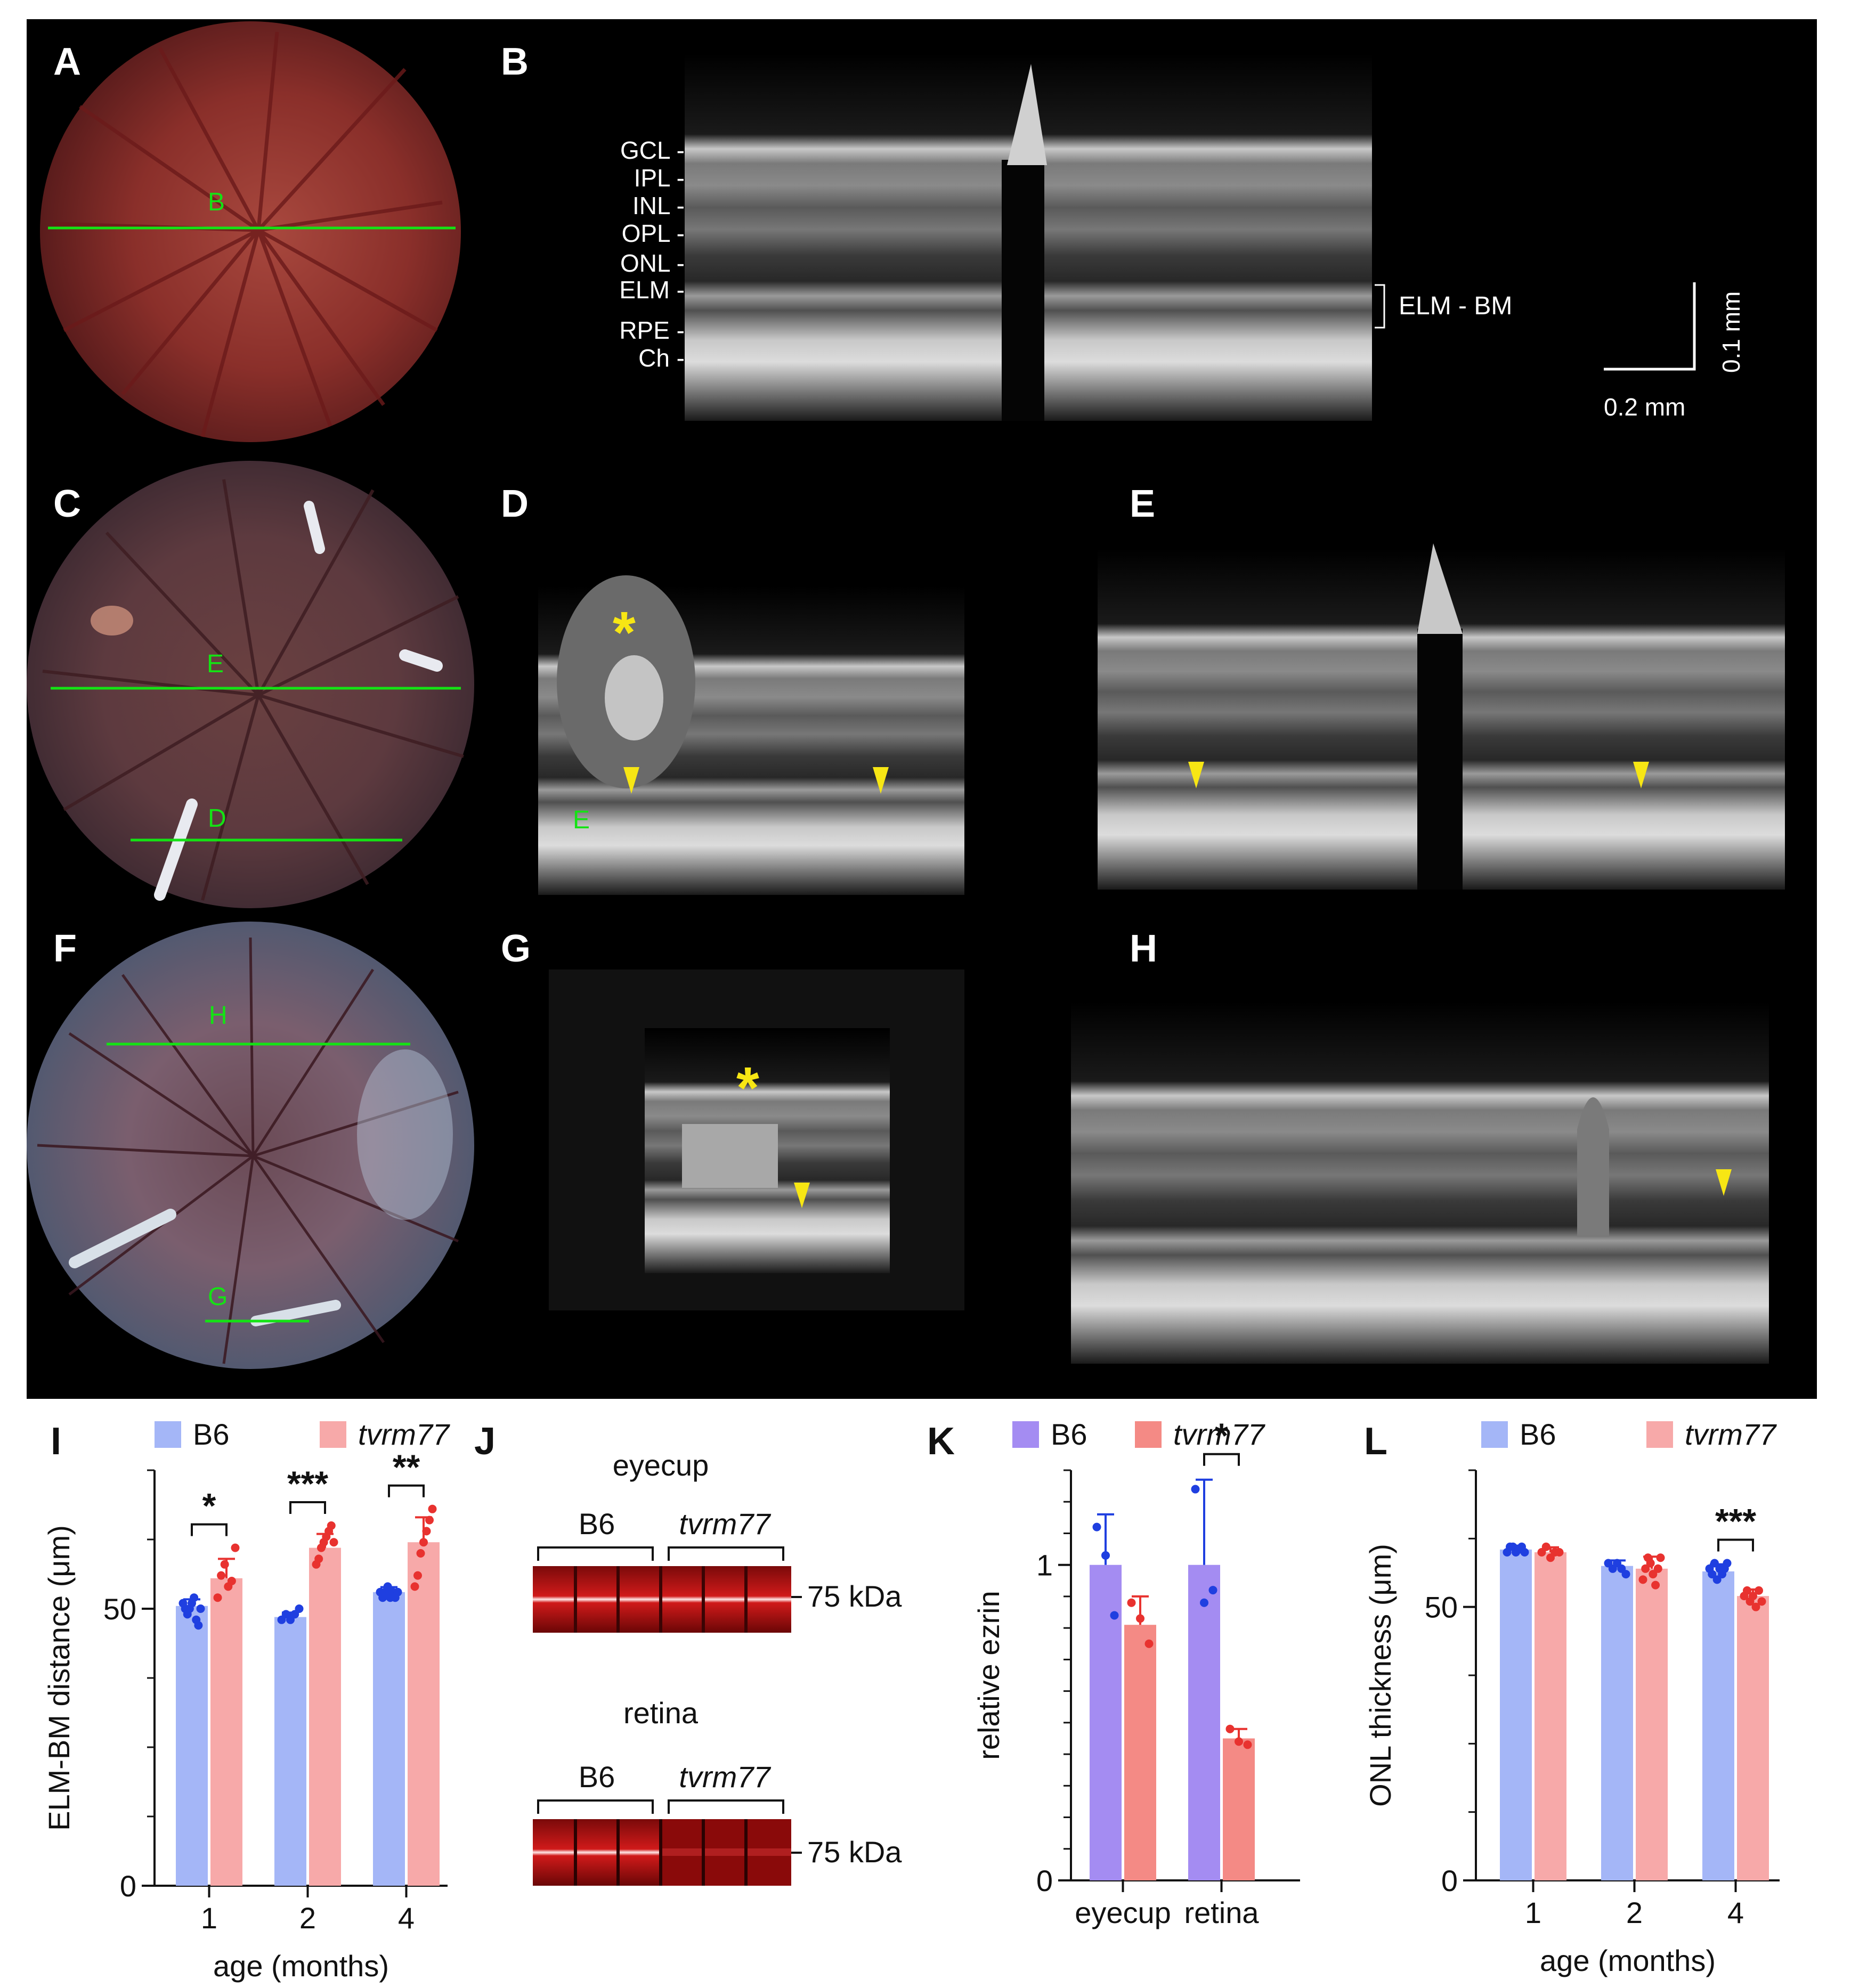 This screenshot has height=1988, width=1851. I want to click on scan-label-F-G: G, so click(218, 1297).